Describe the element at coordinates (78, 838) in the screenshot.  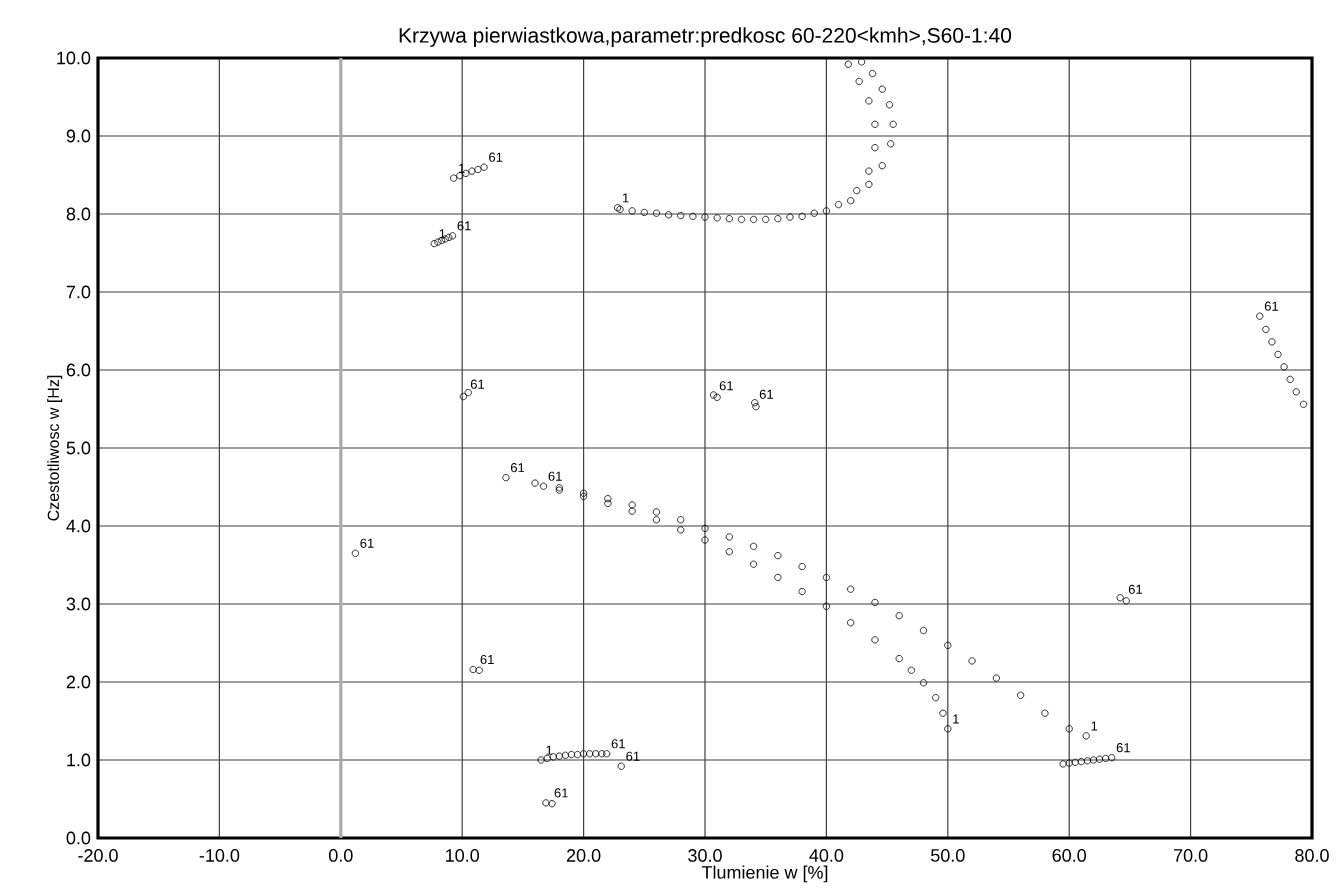
I see `y-tick-label: 0.0` at that location.